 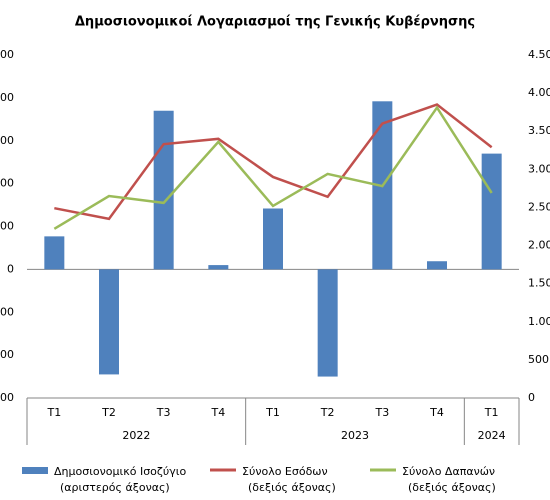 What do you see at coordinates (35, 470) in the screenshot?
I see `legend-swatch` at bounding box center [35, 470].